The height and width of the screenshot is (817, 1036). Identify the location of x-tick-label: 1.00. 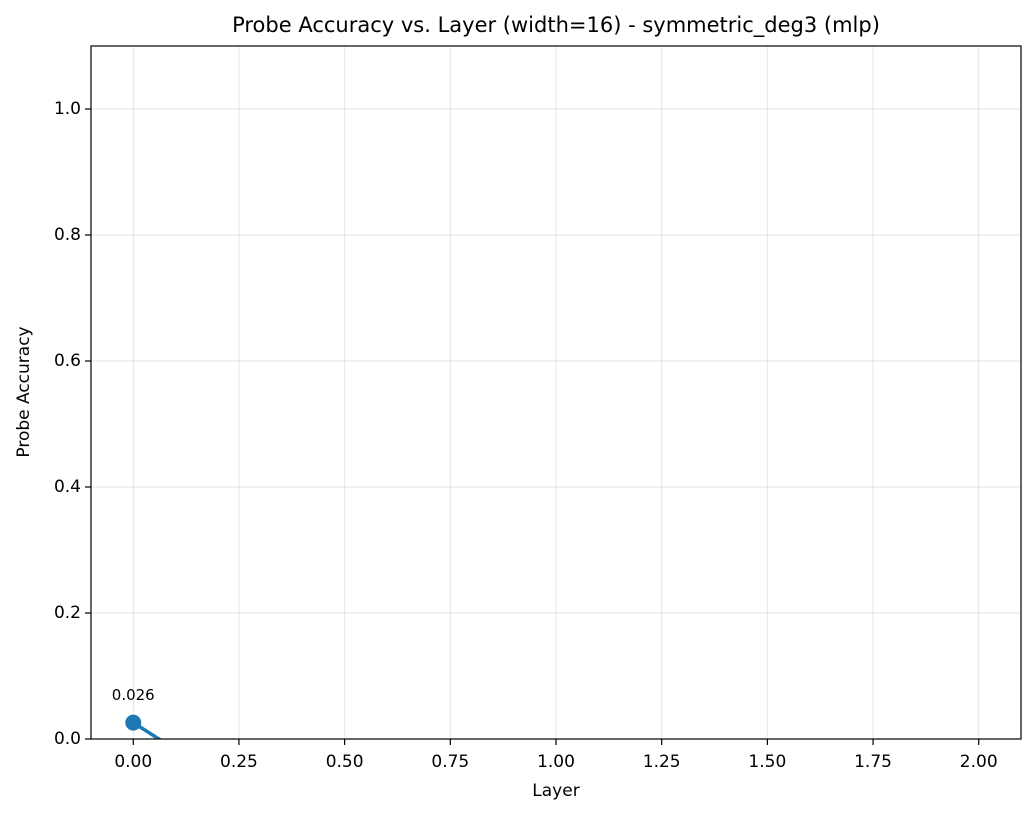
(556, 762).